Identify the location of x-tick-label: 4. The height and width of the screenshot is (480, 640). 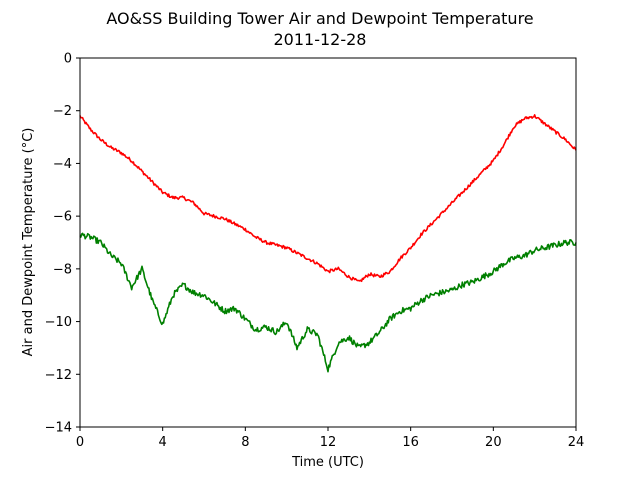
(163, 442).